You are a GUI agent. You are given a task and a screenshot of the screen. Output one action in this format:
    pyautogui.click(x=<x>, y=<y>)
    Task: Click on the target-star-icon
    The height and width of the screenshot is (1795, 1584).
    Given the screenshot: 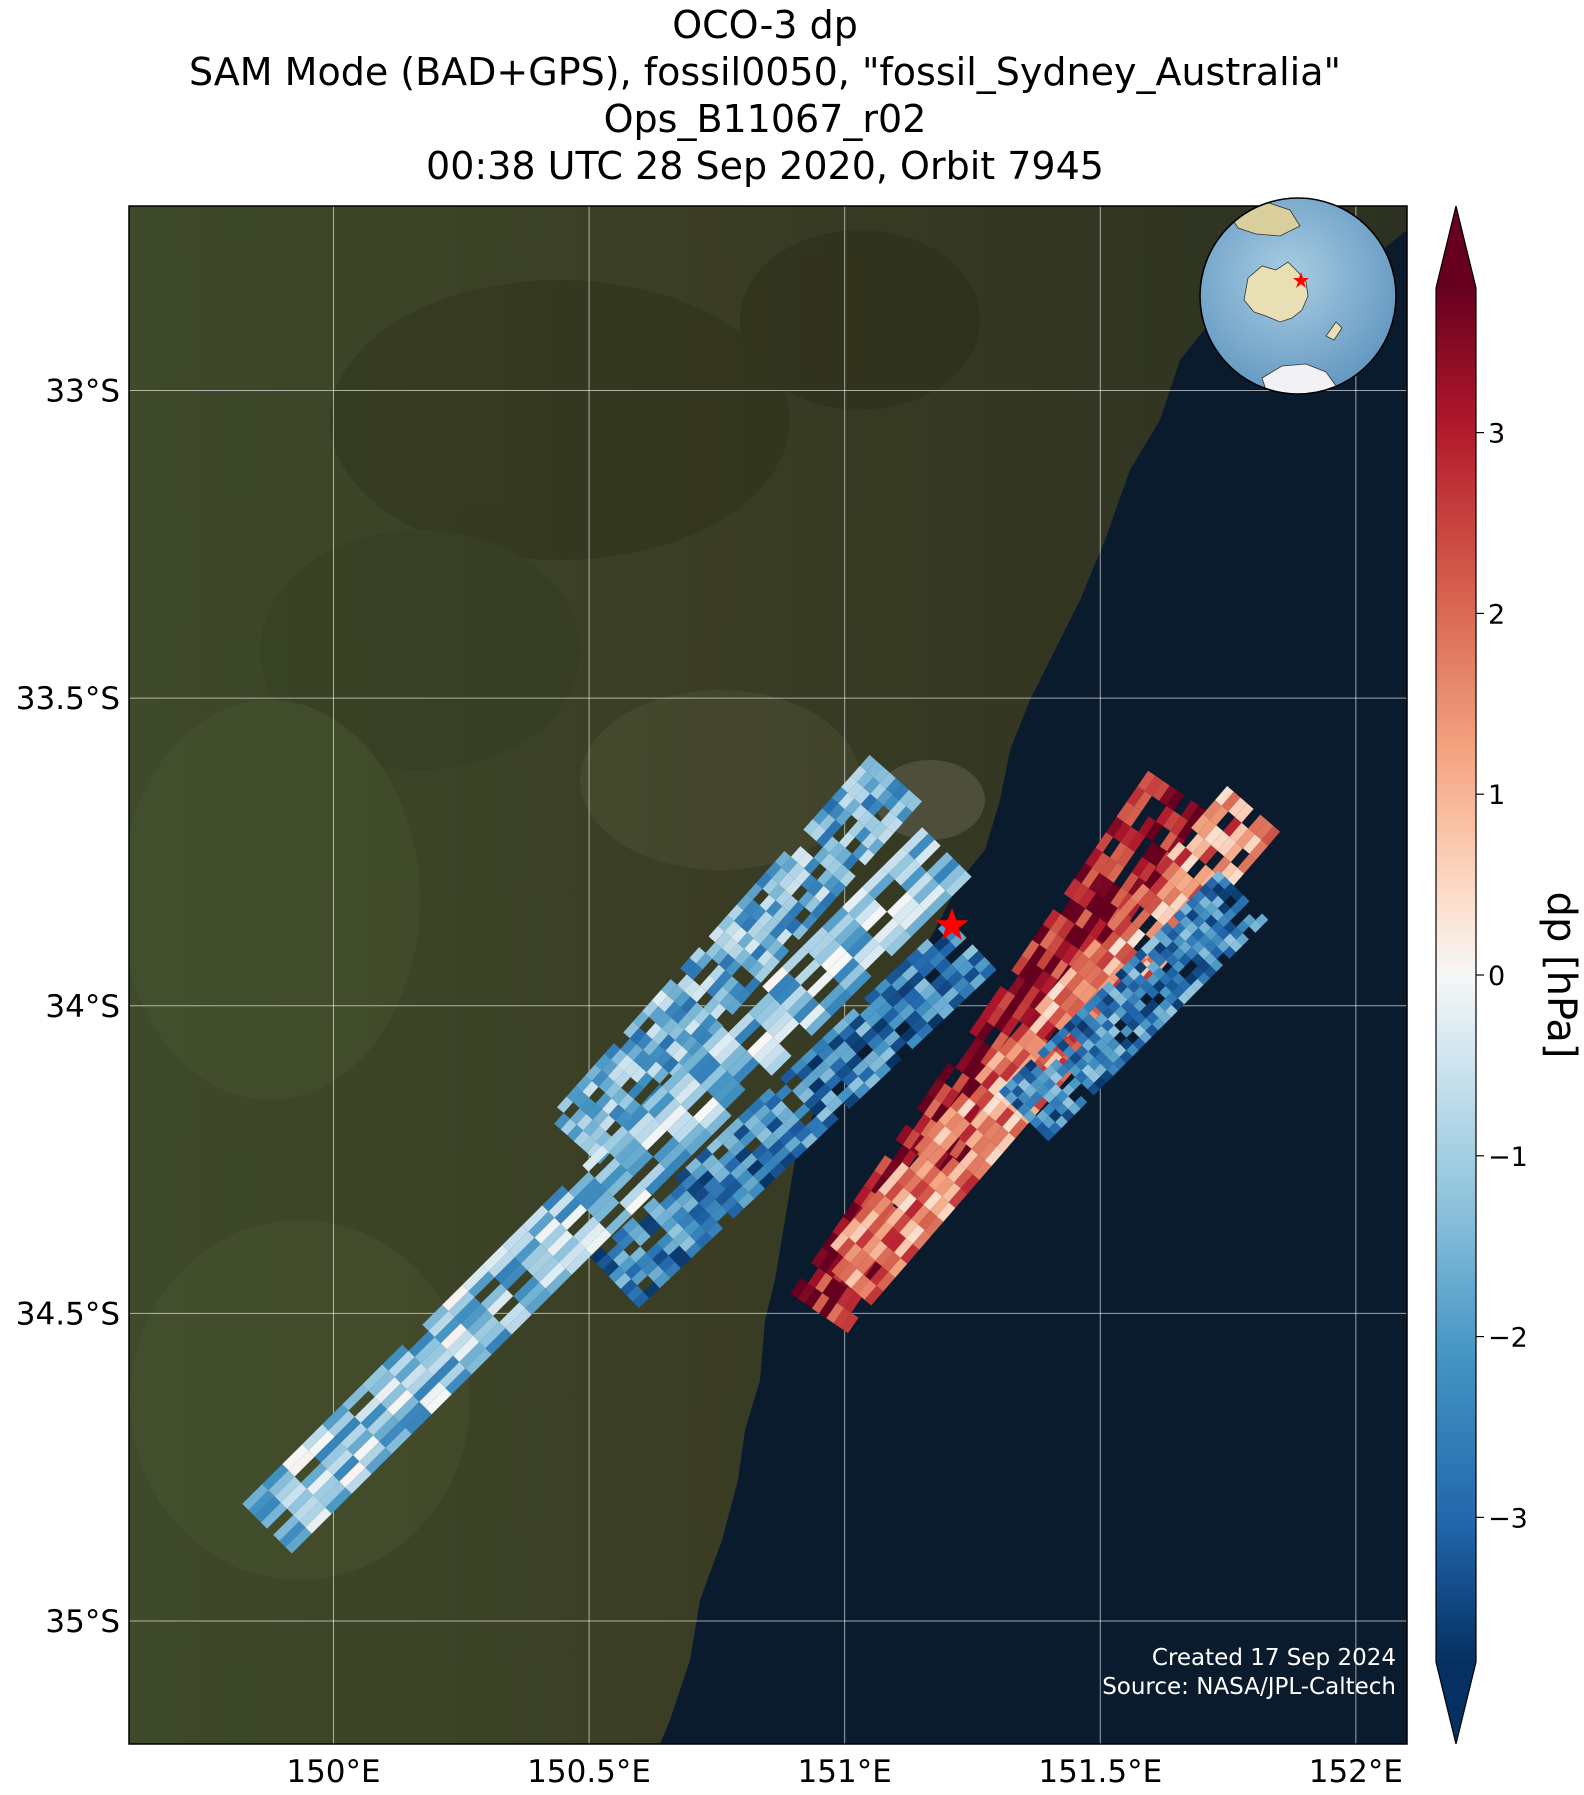 What is the action you would take?
    pyautogui.click(x=952, y=924)
    